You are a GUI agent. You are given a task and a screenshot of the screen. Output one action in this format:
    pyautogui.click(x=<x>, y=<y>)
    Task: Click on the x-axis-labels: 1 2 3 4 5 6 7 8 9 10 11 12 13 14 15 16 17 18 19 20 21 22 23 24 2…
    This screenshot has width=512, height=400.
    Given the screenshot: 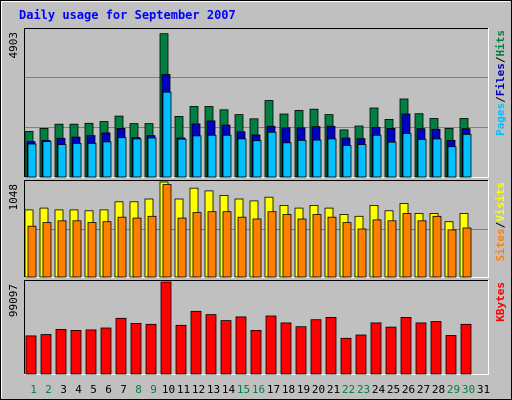 What is the action you would take?
    pyautogui.click(x=260, y=389)
    